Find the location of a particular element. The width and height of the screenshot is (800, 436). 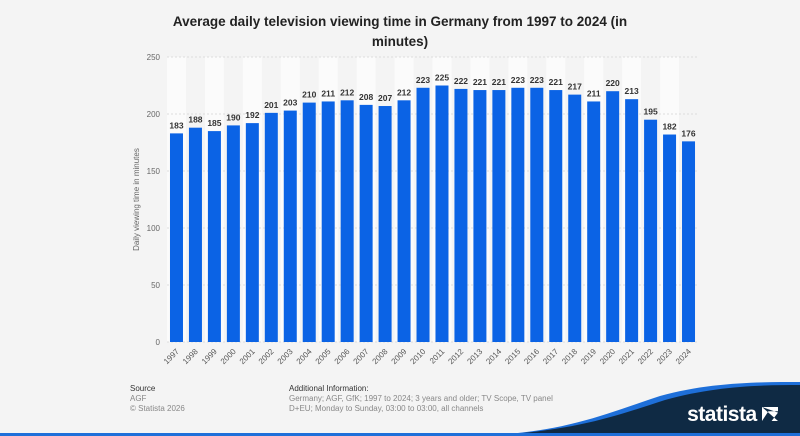

x-tick-label: 2016 is located at coordinates (531, 356).